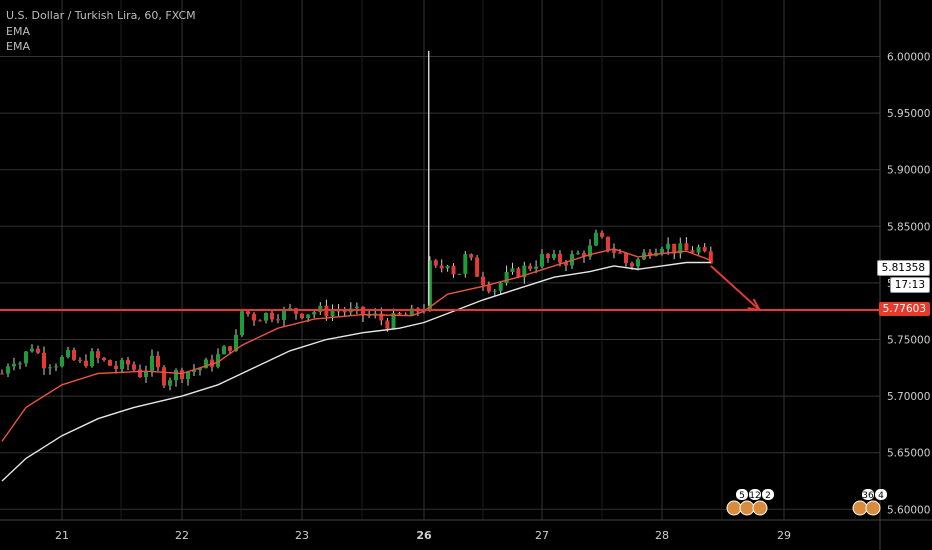 This screenshot has width=932, height=550. I want to click on event-count-badge, so click(881, 494).